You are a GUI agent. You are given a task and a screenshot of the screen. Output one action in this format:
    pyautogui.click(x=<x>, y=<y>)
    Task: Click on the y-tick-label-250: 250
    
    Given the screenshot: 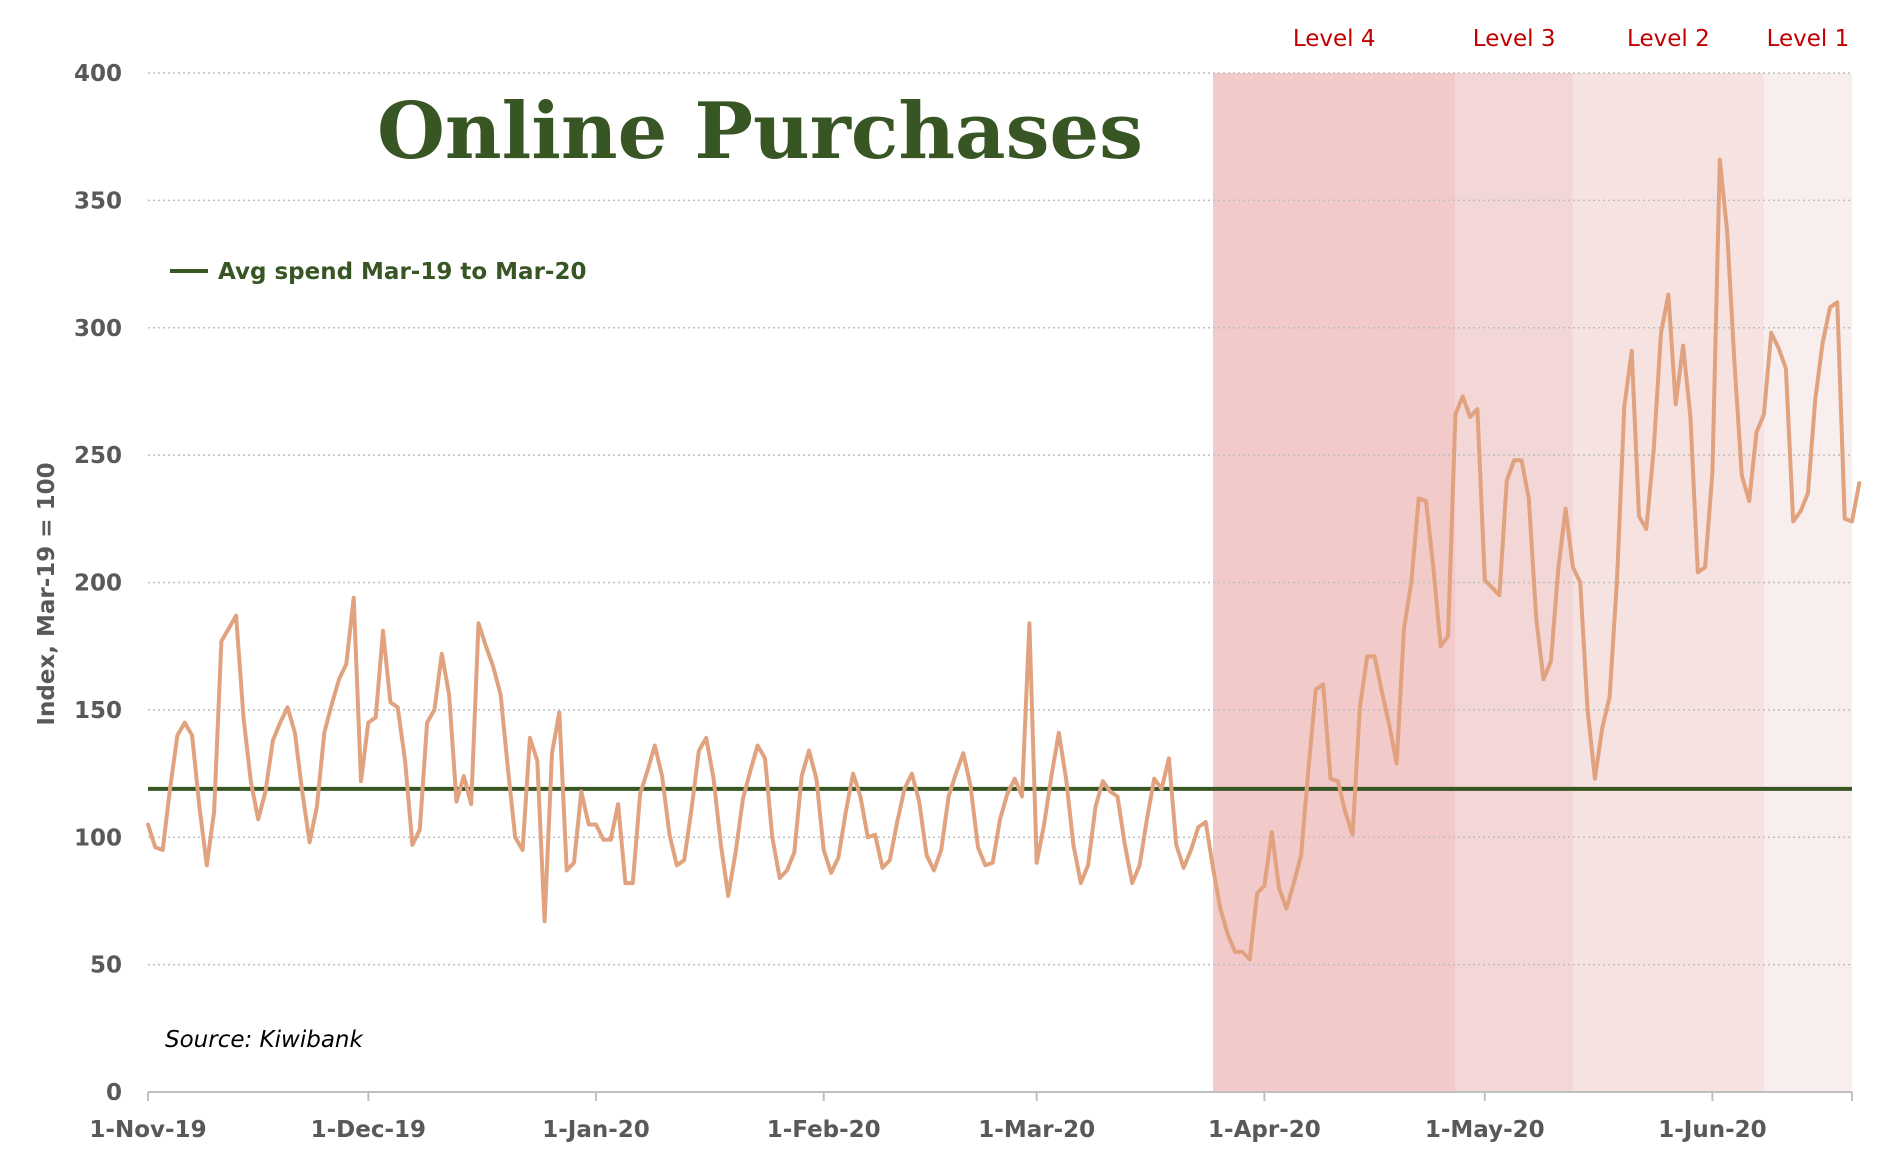 What is the action you would take?
    pyautogui.click(x=98, y=456)
    